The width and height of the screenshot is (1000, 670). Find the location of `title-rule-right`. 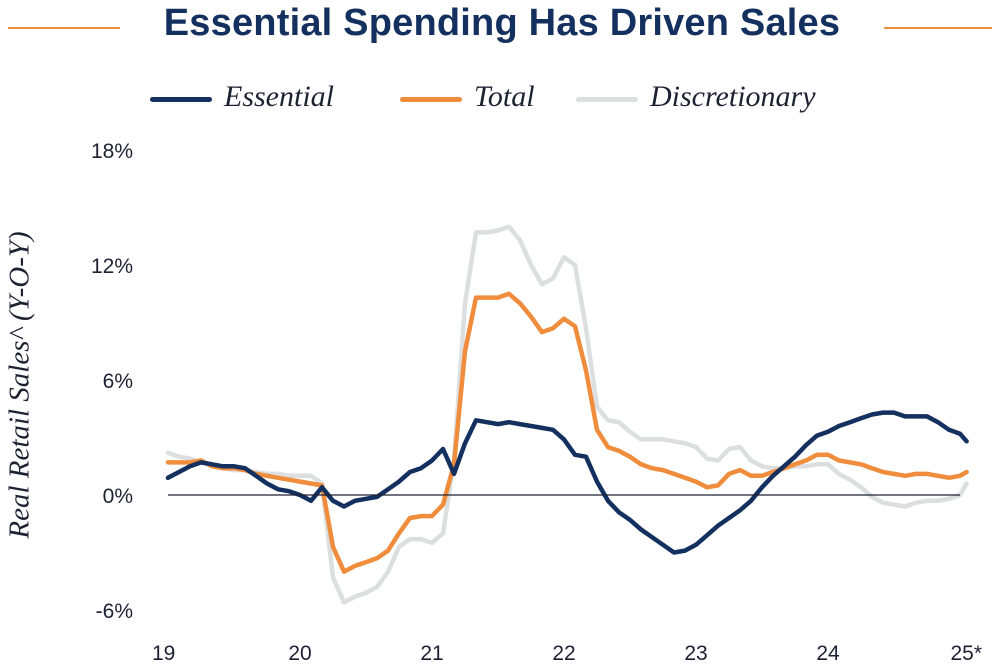

title-rule-right is located at coordinates (938, 28).